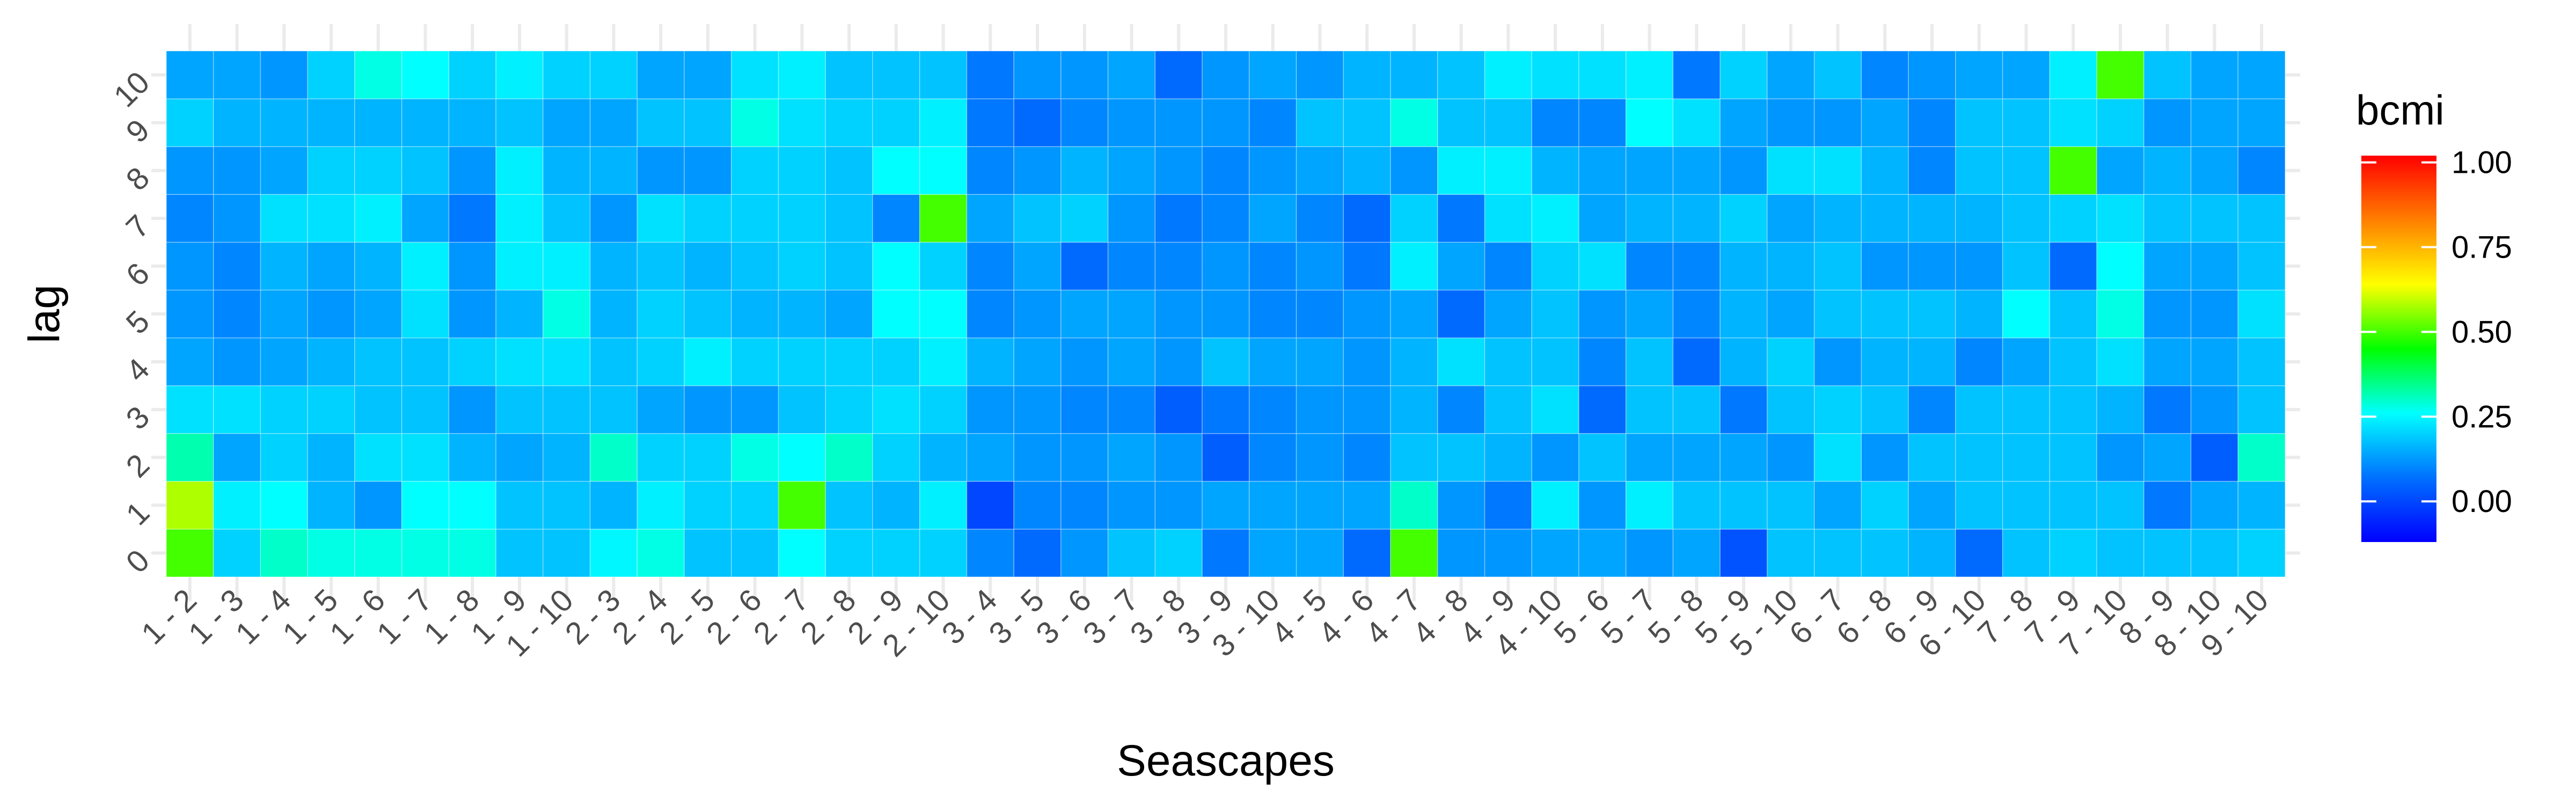  What do you see at coordinates (472, 218) in the screenshot?
I see `heatmap-cell: 1 - 8, lag 7: 0.08` at bounding box center [472, 218].